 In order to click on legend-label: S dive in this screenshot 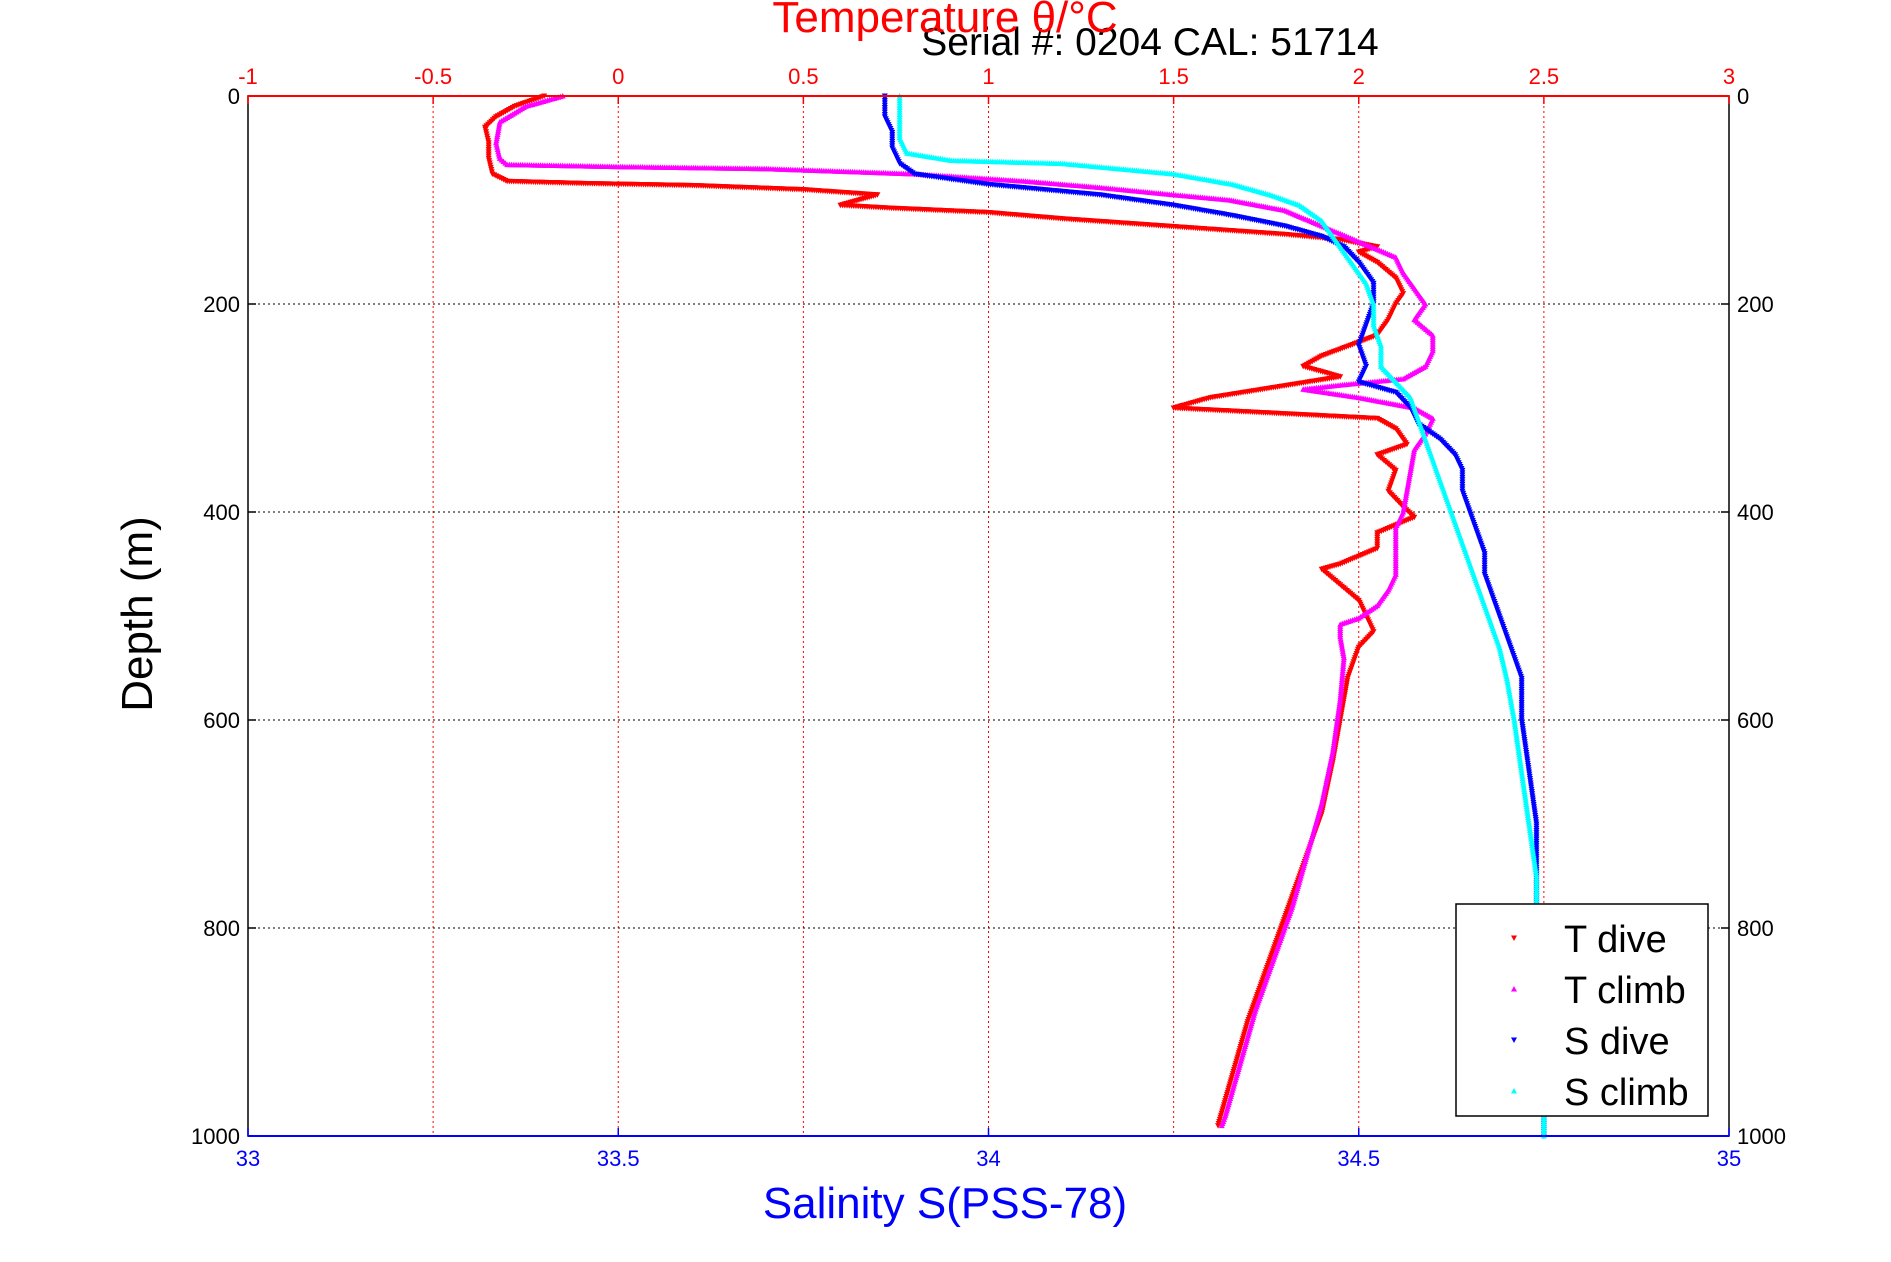, I will do `click(1617, 1042)`.